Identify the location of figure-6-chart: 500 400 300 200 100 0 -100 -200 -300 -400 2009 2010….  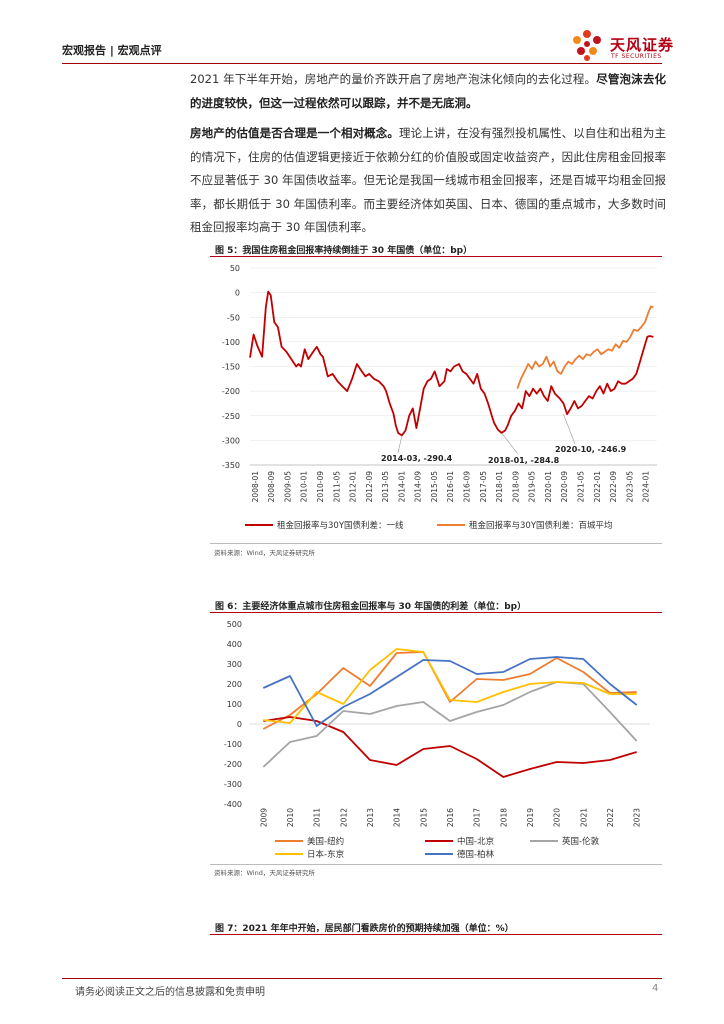
(437, 740).